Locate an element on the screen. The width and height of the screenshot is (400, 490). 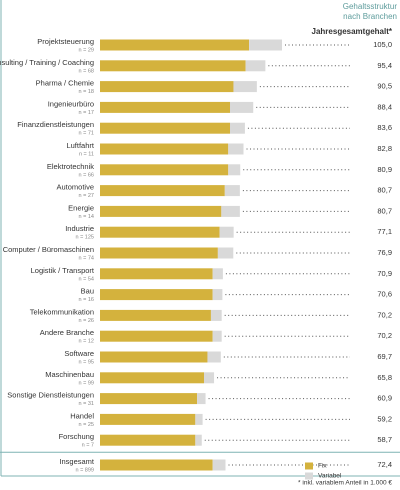
category-label: Telekommunikation is located at coordinates (62, 311).